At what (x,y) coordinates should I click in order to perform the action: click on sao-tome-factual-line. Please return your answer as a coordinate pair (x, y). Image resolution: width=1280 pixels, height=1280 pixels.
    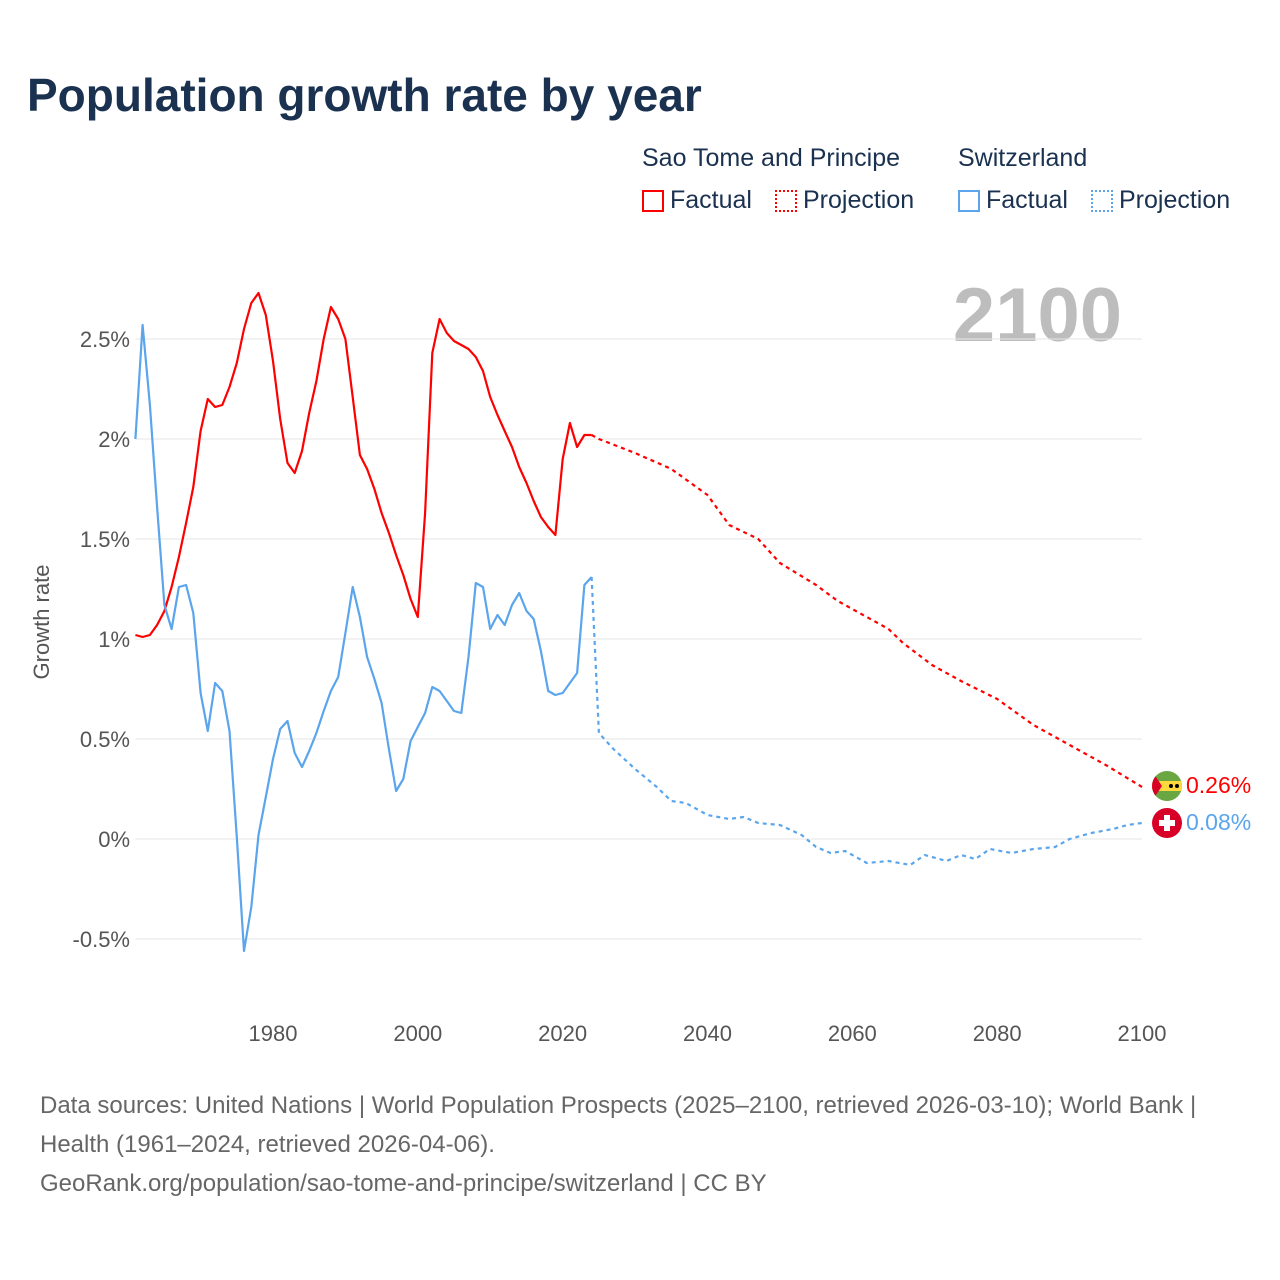
    Looking at the image, I should click on (363, 465).